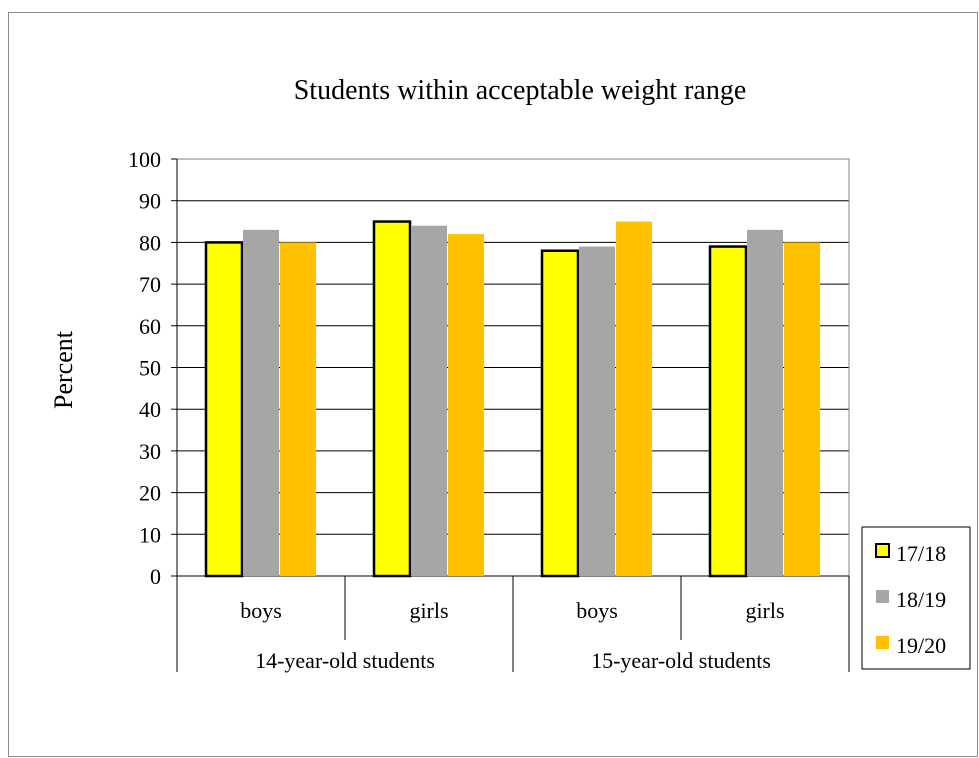  What do you see at coordinates (150, 201) in the screenshot?
I see `y-tick-label: 90` at bounding box center [150, 201].